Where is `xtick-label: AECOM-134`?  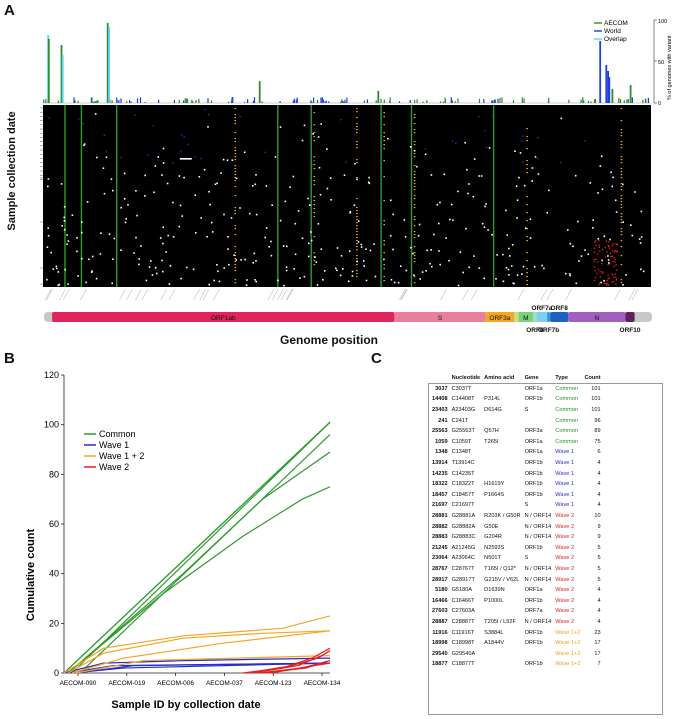 xtick-label: AECOM-134 is located at coordinates (322, 683).